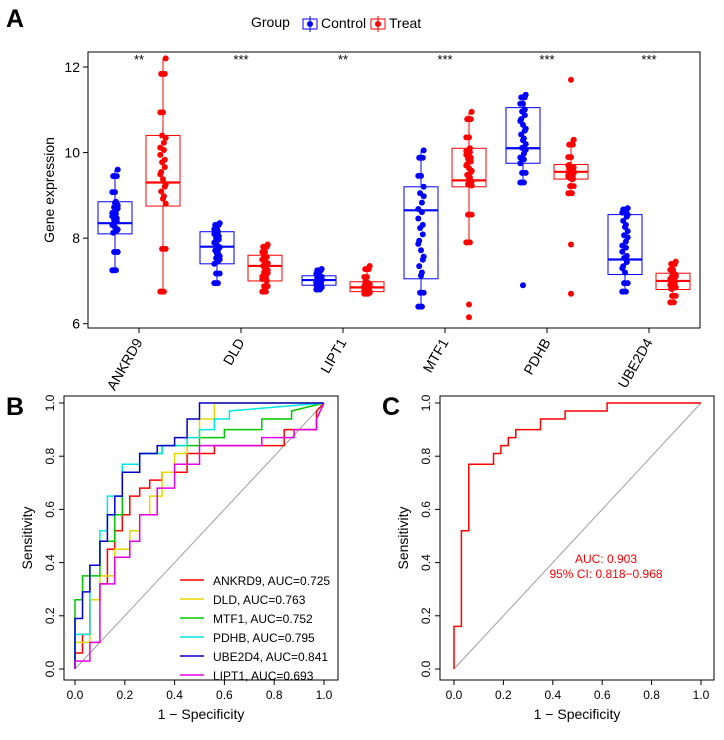  I want to click on legend-key-dot, so click(378, 24).